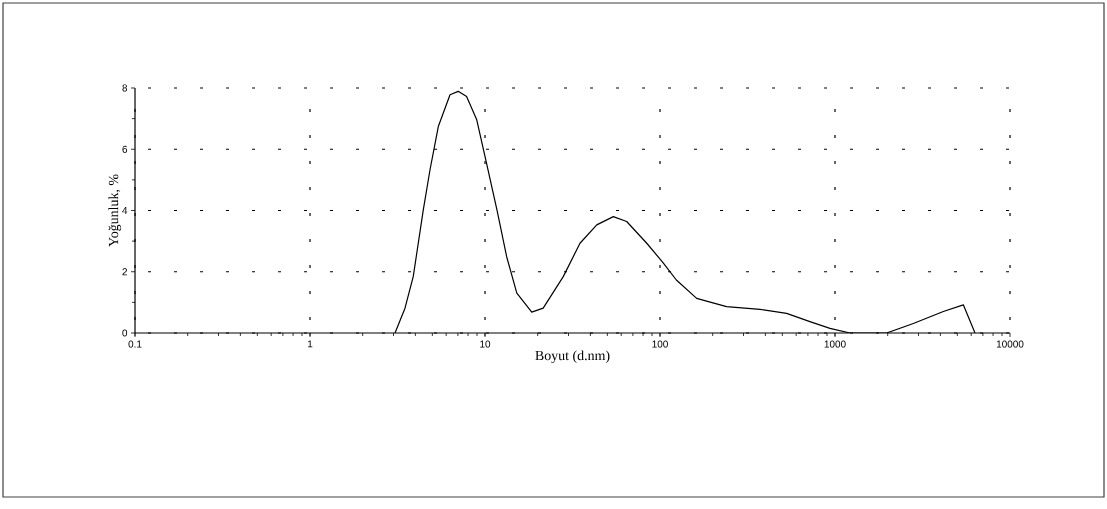 This screenshot has height=509, width=1107. What do you see at coordinates (125, 210) in the screenshot?
I see `y-tick-label: 4` at bounding box center [125, 210].